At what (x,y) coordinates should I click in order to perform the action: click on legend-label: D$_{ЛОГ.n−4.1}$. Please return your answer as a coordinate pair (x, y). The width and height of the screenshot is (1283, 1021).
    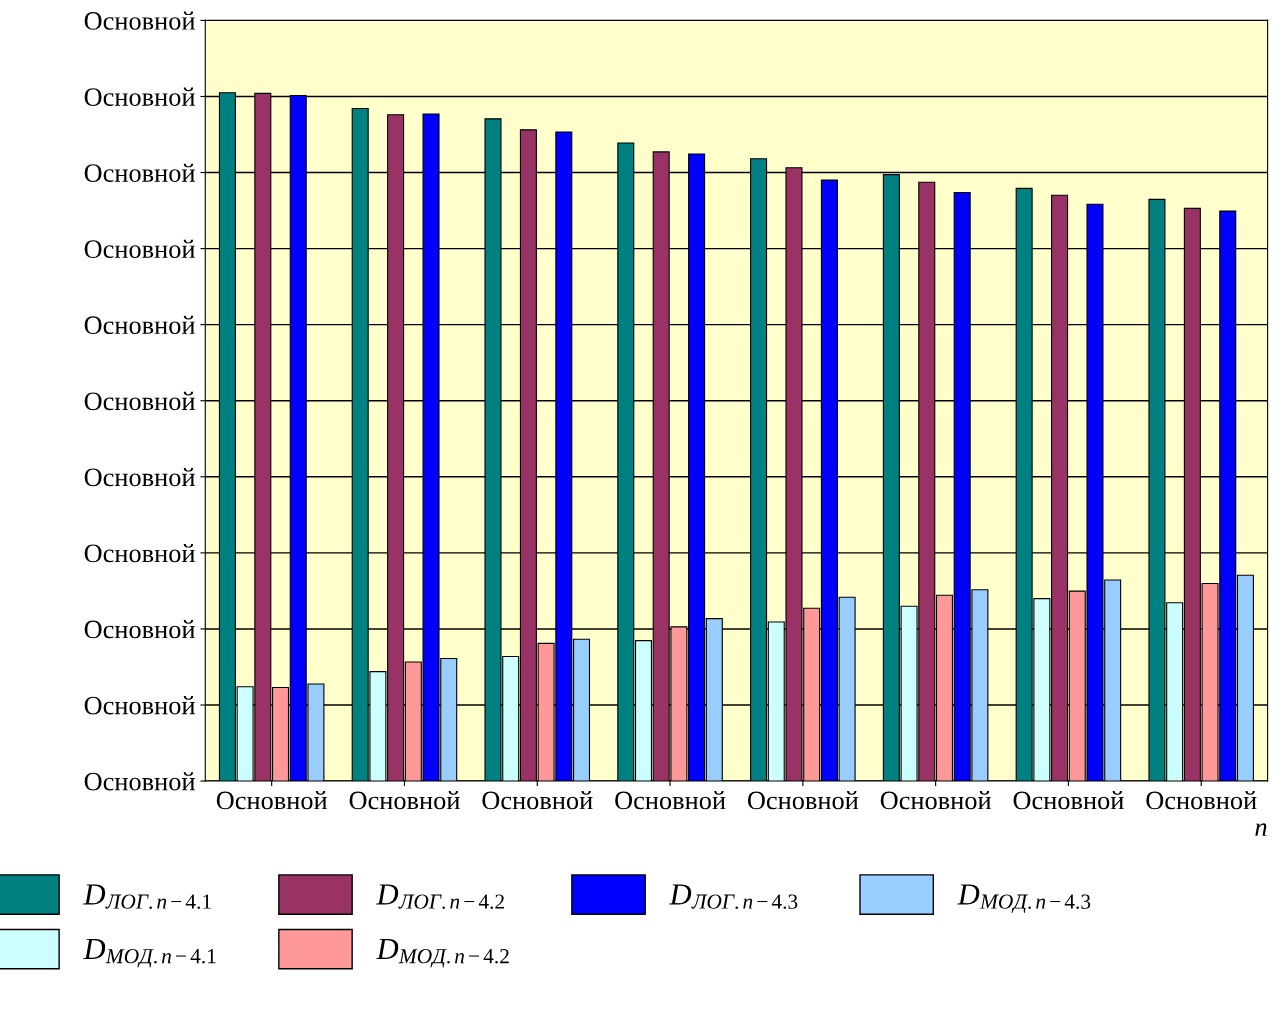
    Looking at the image, I should click on (147, 896).